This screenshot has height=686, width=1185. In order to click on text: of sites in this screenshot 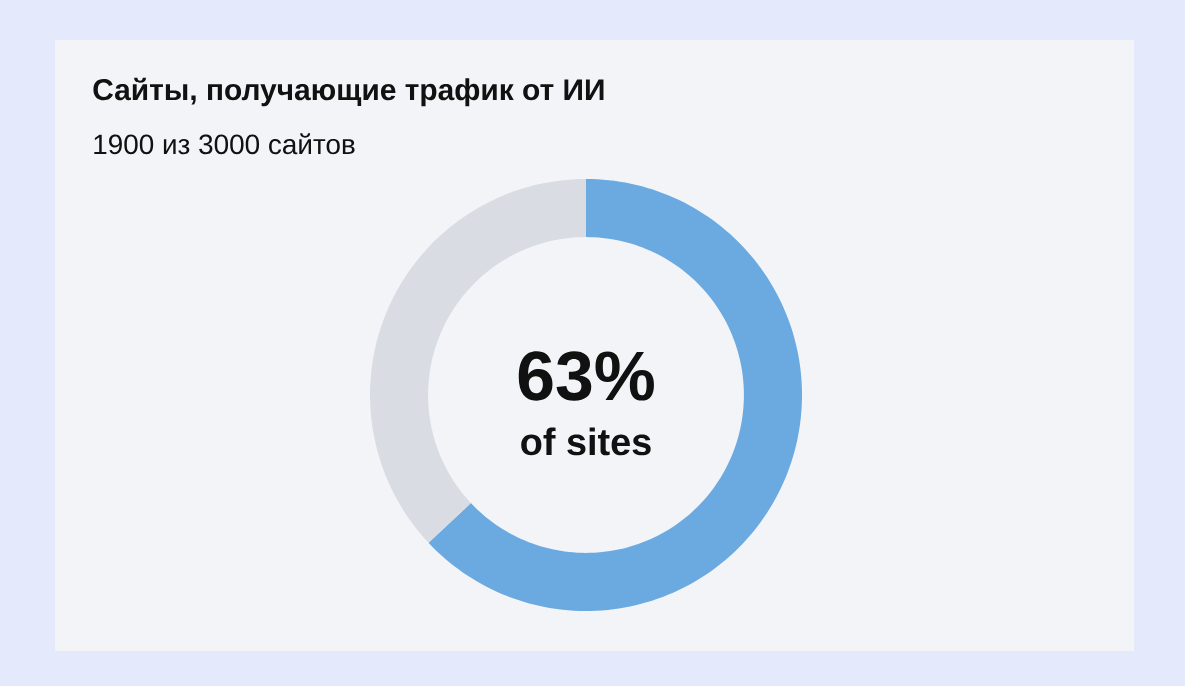, I will do `click(586, 441)`.